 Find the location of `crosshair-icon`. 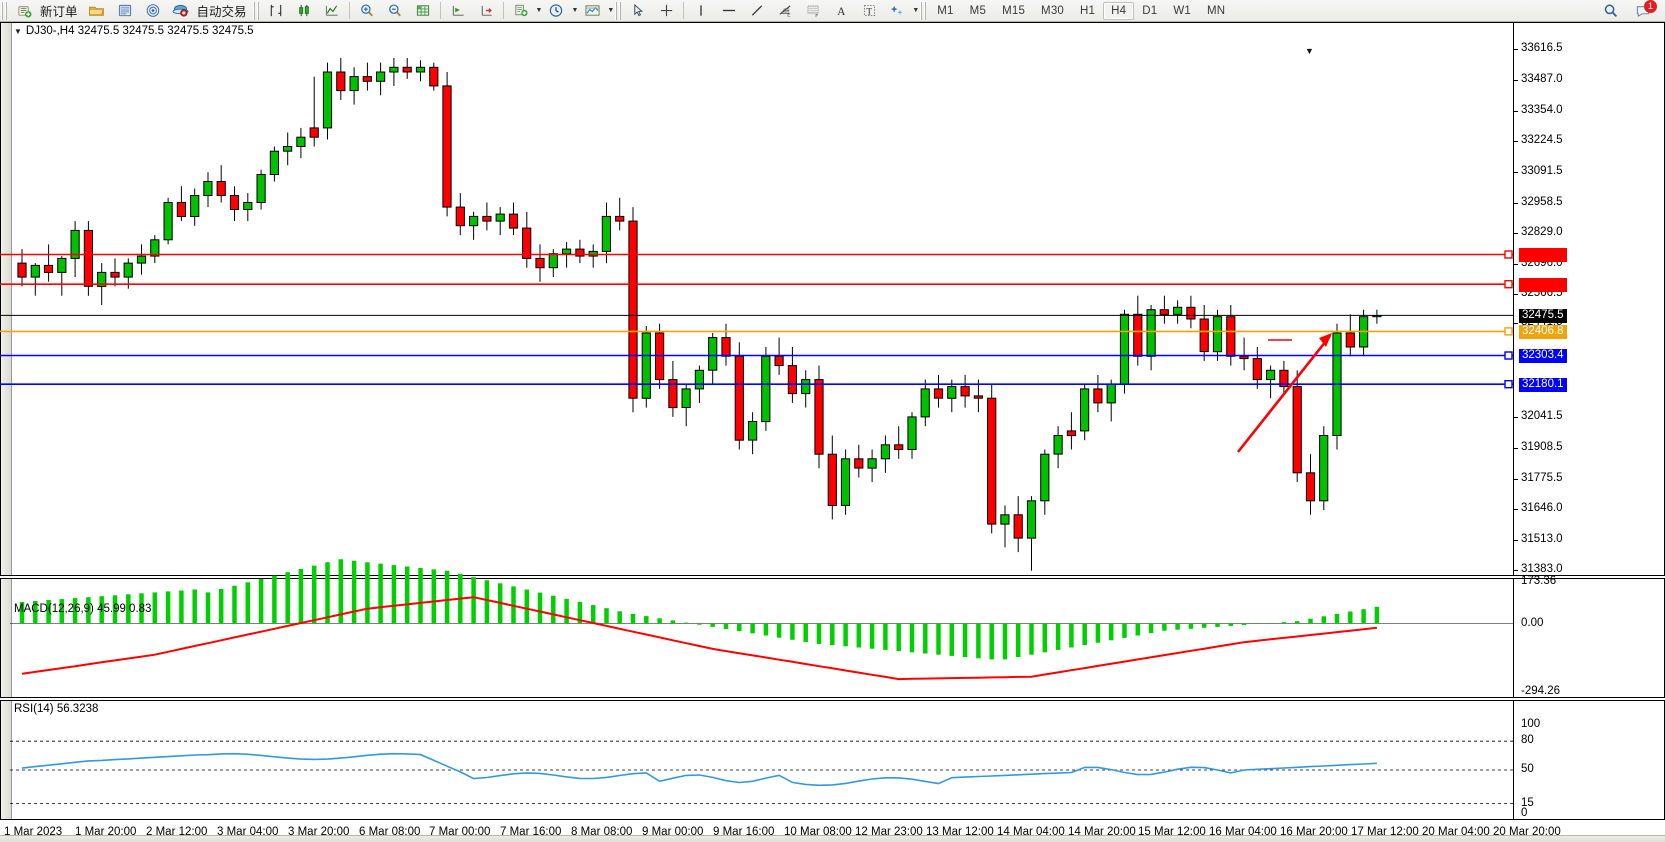

crosshair-icon is located at coordinates (666, 11).